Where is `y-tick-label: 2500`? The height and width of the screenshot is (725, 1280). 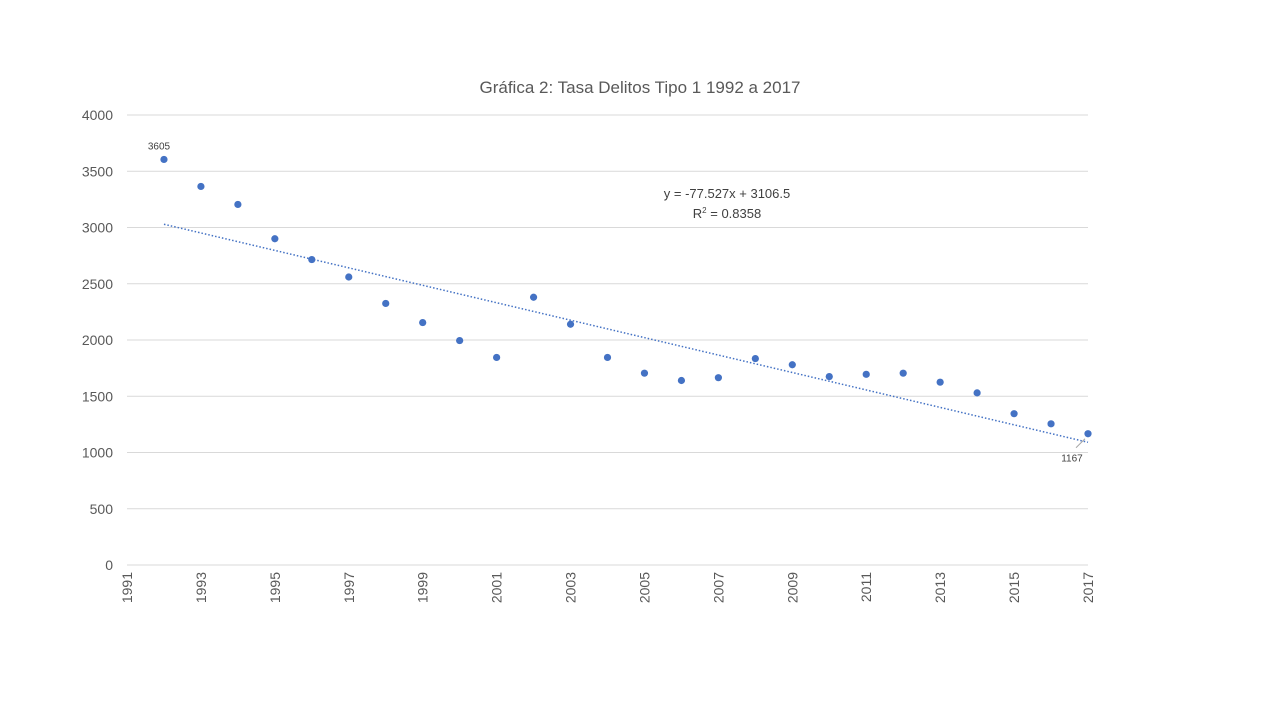 y-tick-label: 2500 is located at coordinates (97, 284).